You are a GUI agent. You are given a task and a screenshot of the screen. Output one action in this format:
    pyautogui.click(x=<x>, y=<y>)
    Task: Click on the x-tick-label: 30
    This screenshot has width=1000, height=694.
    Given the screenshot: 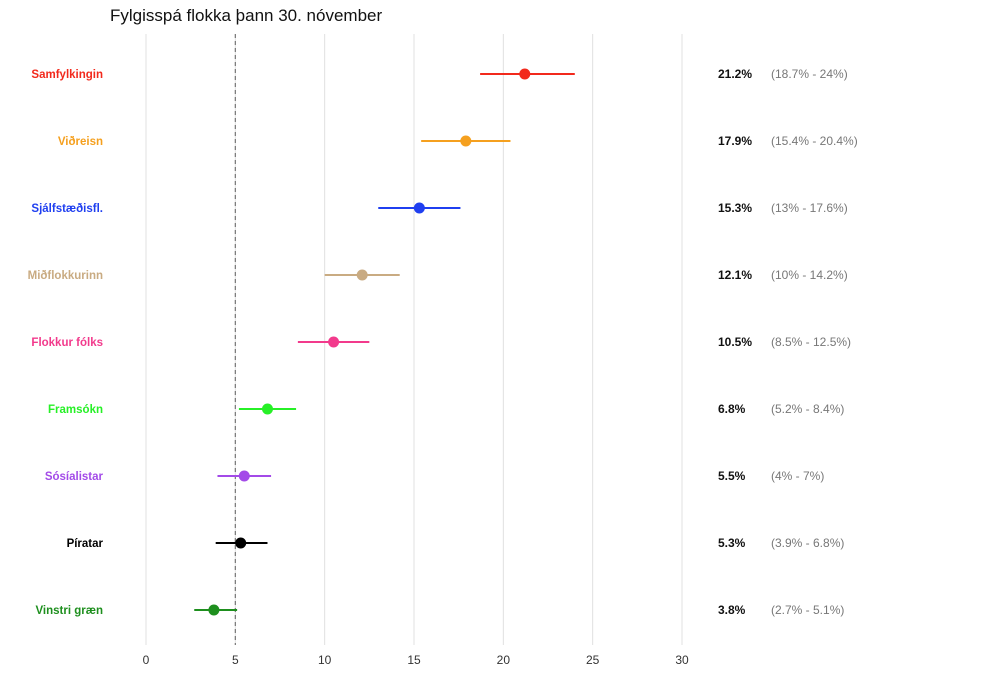 What is the action you would take?
    pyautogui.click(x=682, y=660)
    